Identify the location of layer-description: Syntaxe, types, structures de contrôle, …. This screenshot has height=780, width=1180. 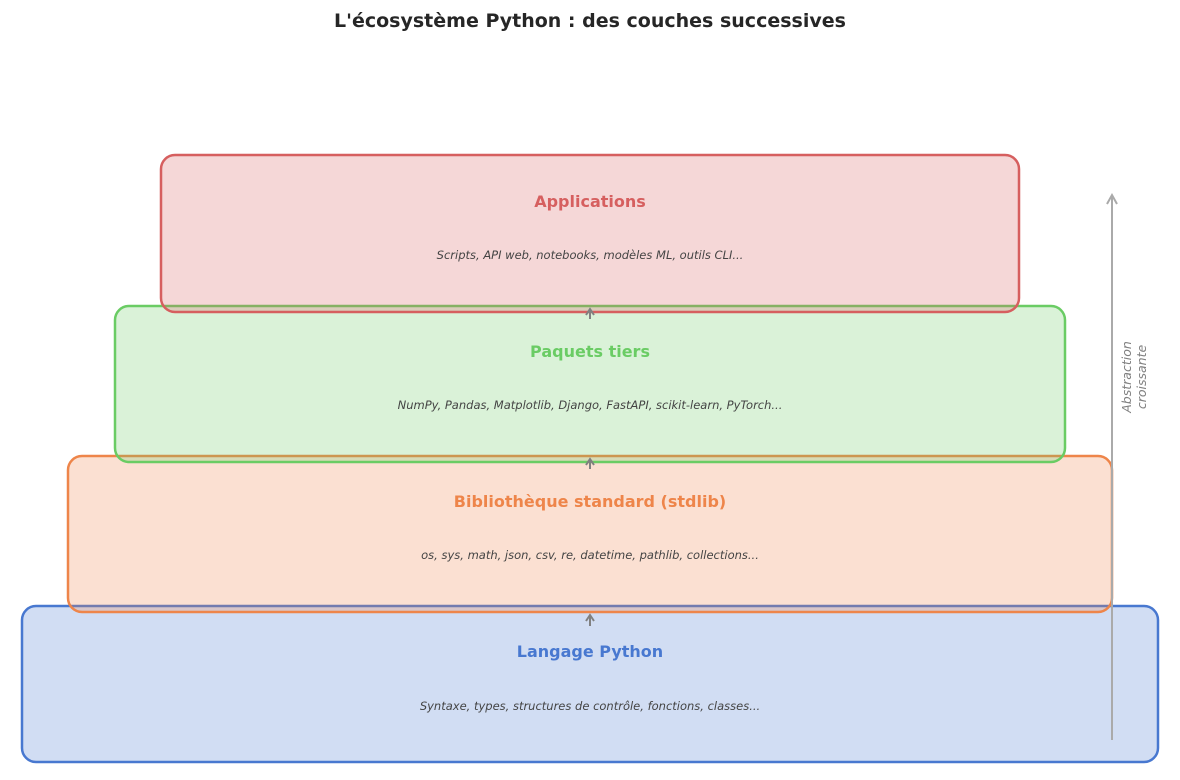
(590, 706).